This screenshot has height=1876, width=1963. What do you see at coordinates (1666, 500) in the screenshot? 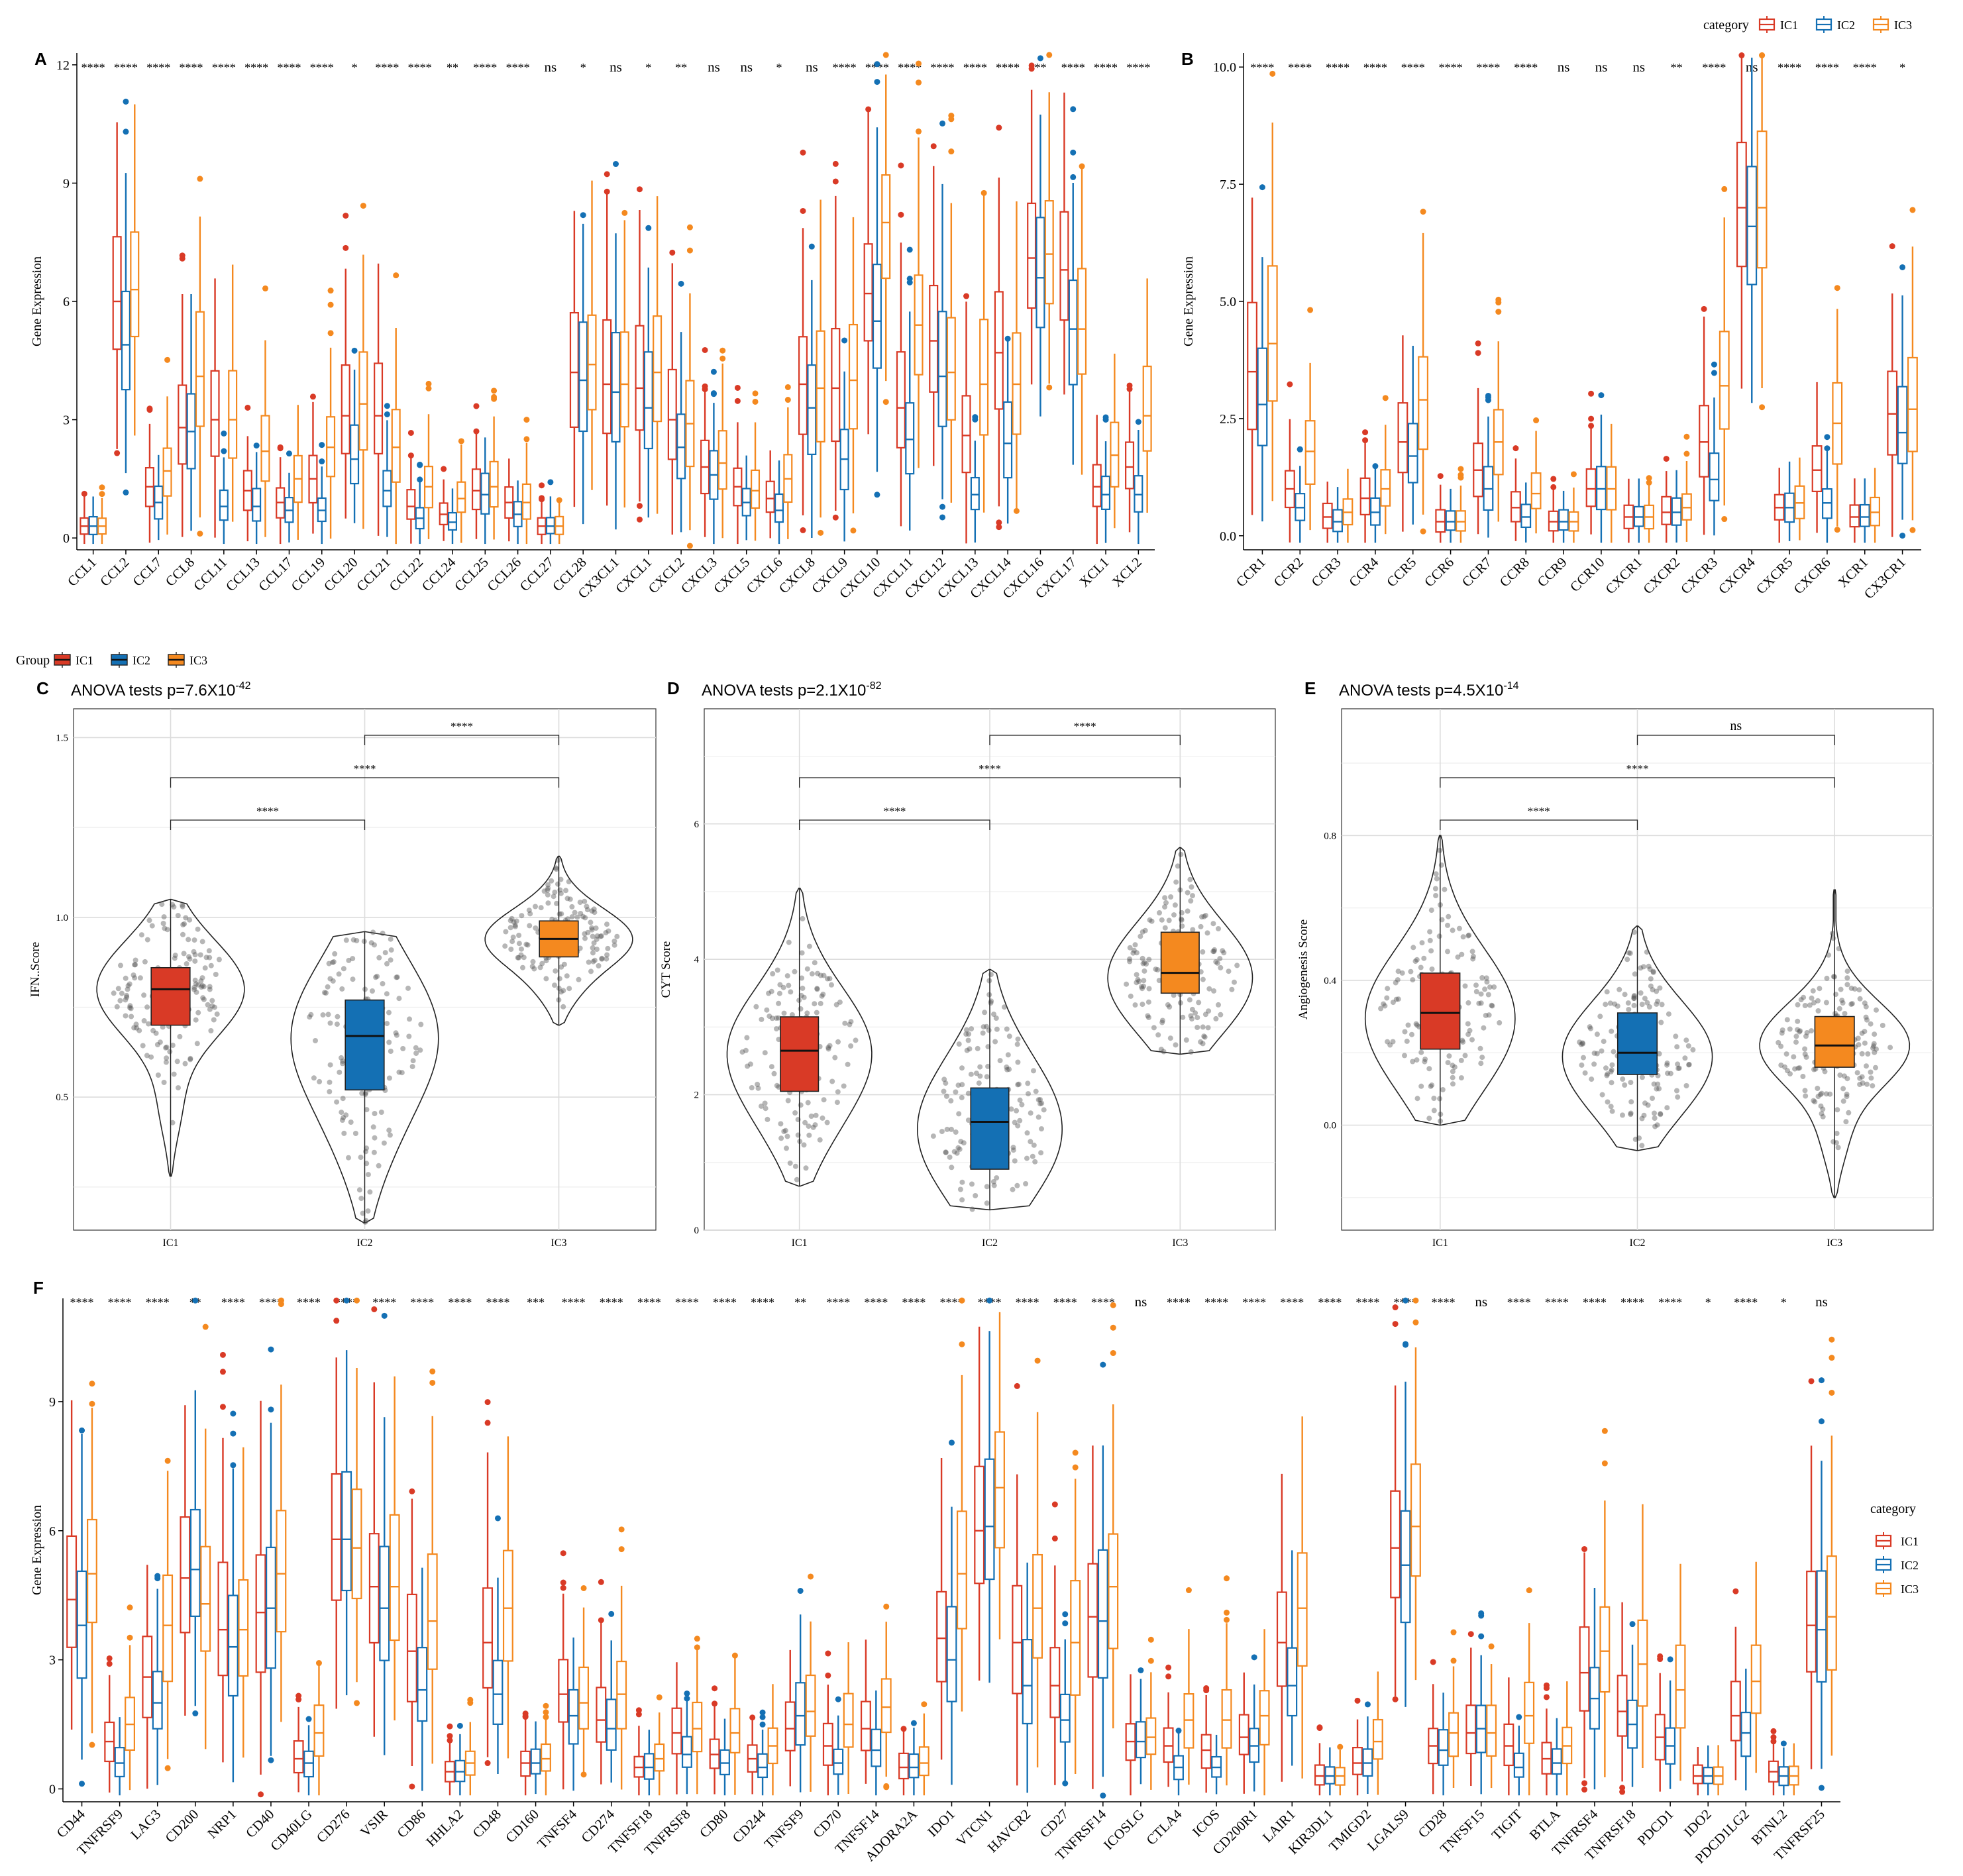
I see `box-CXCR2-IC1` at bounding box center [1666, 500].